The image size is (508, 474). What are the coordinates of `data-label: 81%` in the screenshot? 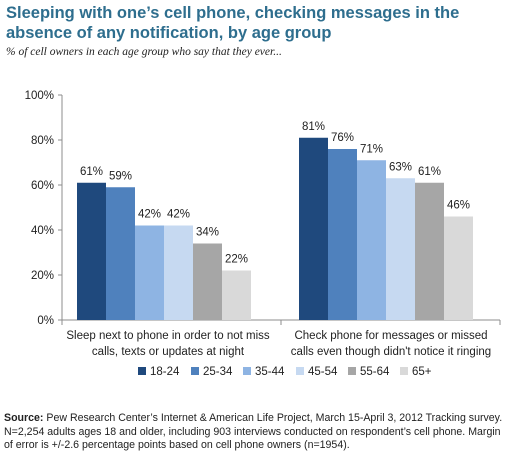 It's located at (313, 127).